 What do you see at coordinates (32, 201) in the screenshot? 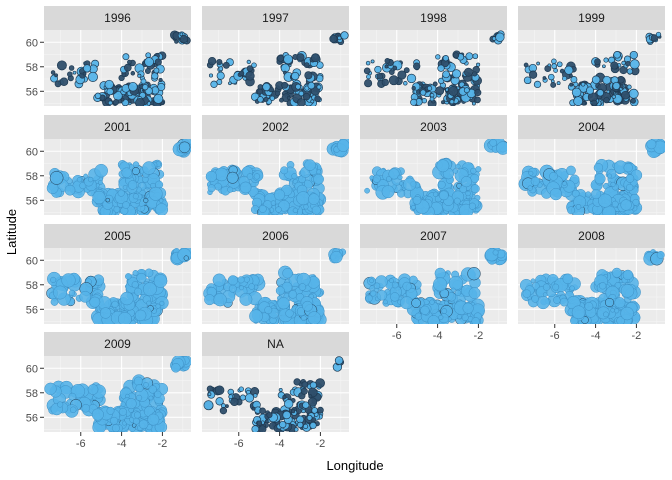
I see `y-tick-label: 56` at bounding box center [32, 201].